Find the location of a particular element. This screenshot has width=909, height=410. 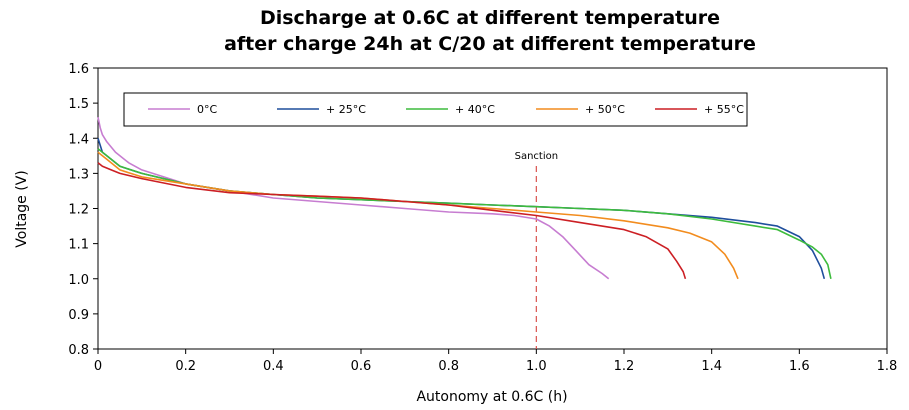

sanction-label: Sanction is located at coordinates (536, 156).